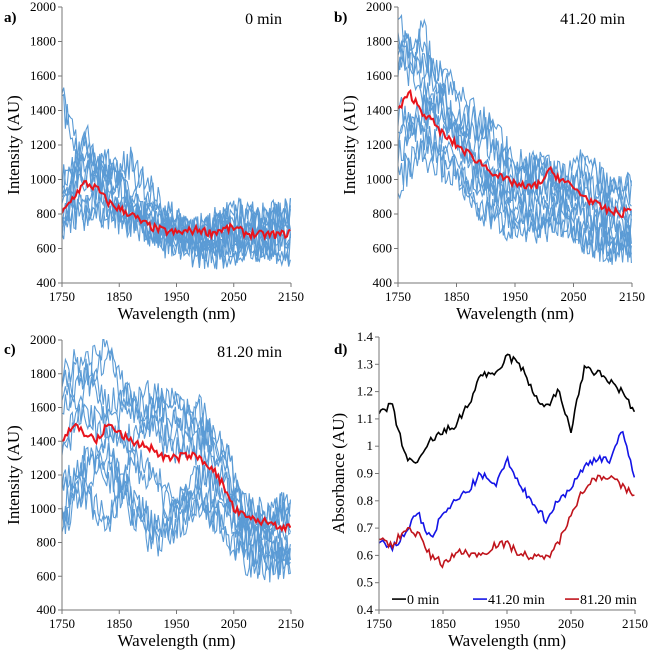 This screenshot has height=657, width=649. Describe the element at coordinates (365, 391) in the screenshot. I see `y-tick-label: 1.2` at that location.